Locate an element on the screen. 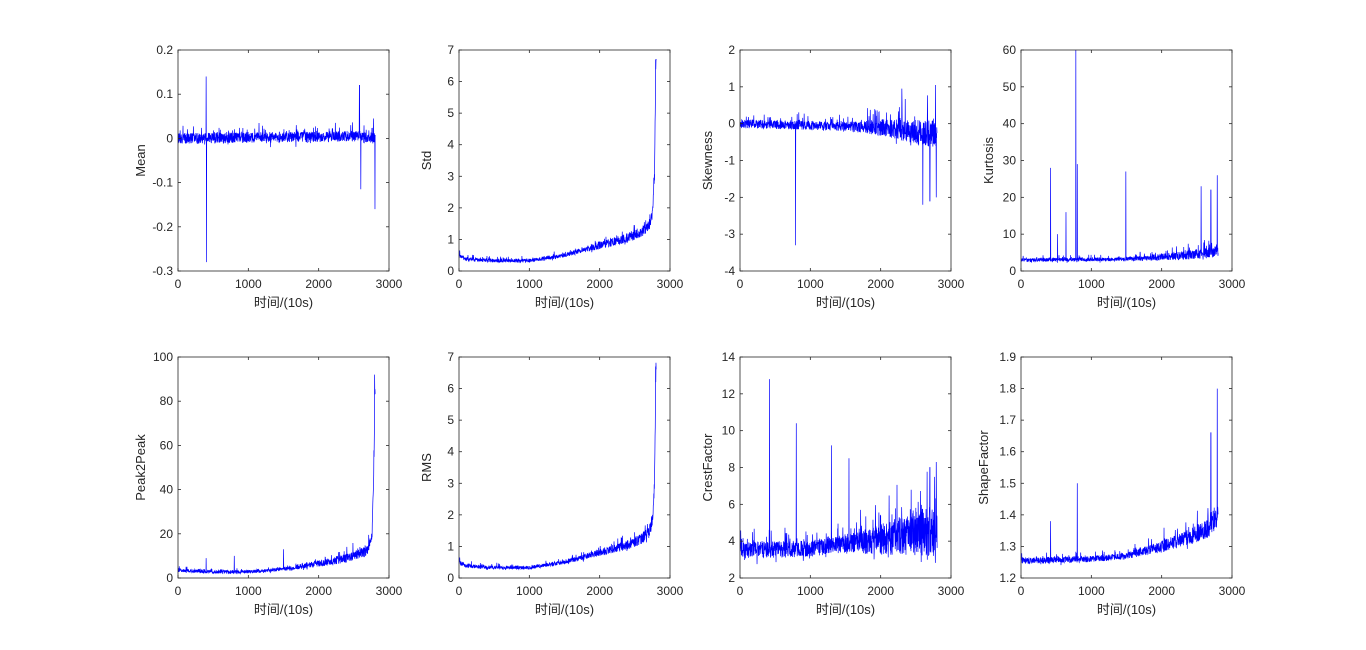 The image size is (1366, 650). chart-3-skewness-ytick-label: -2 is located at coordinates (729, 197).